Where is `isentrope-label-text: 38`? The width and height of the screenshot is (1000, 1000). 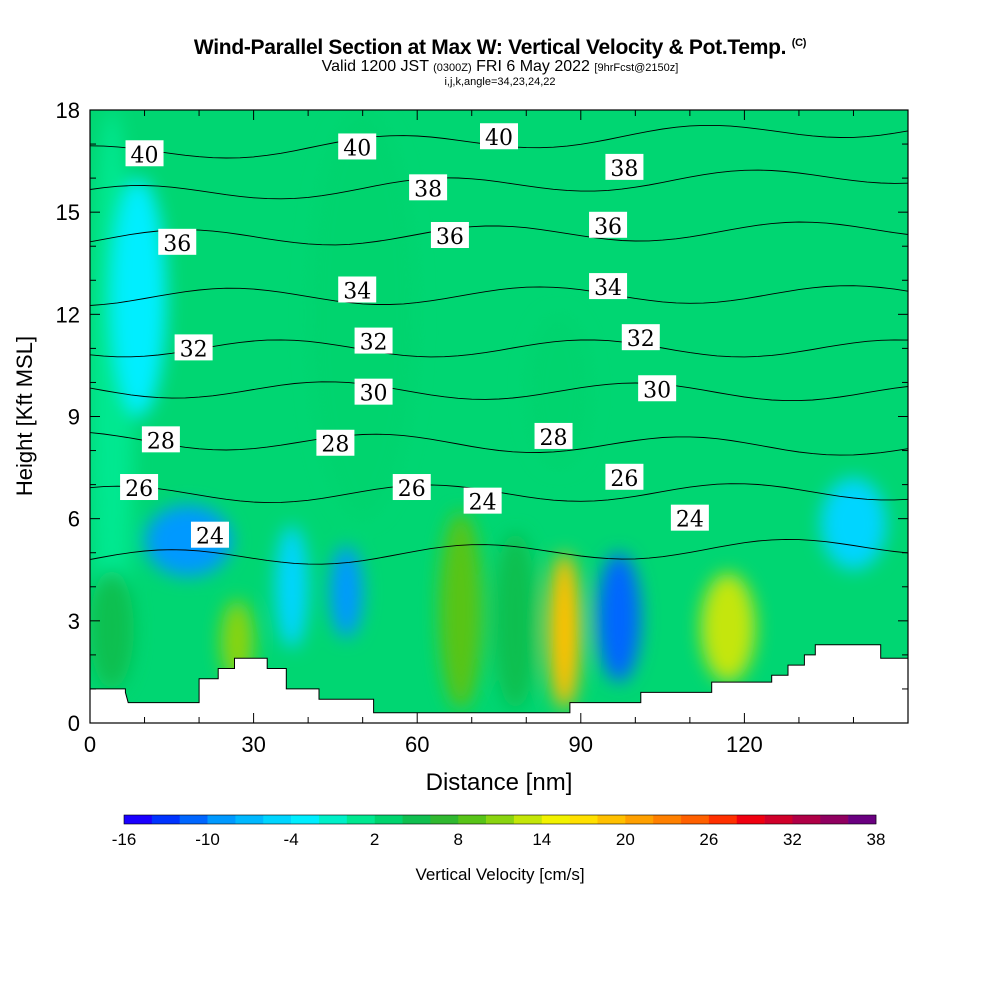
isentrope-label-text: 38 is located at coordinates (428, 189).